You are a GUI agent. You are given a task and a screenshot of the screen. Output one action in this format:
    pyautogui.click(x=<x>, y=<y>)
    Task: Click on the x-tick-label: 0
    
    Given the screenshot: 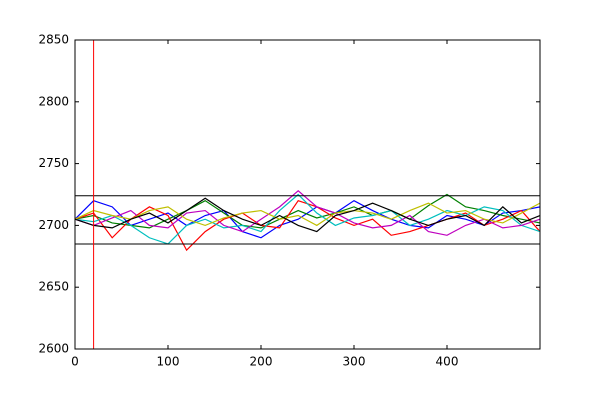 What is the action you would take?
    pyautogui.click(x=75, y=362)
    